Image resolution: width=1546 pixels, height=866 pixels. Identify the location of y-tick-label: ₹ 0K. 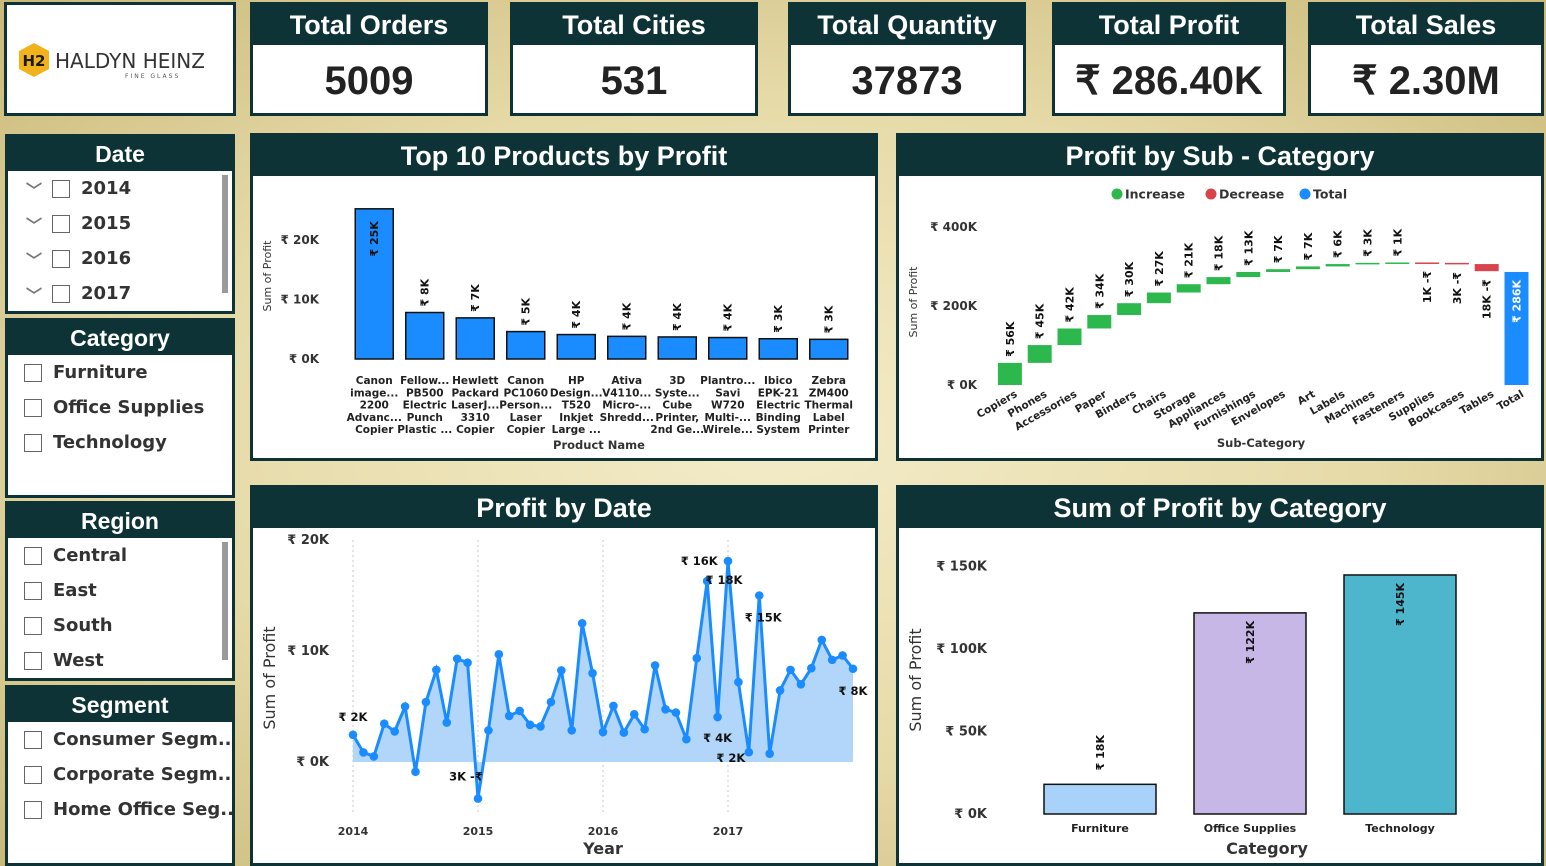
(962, 385).